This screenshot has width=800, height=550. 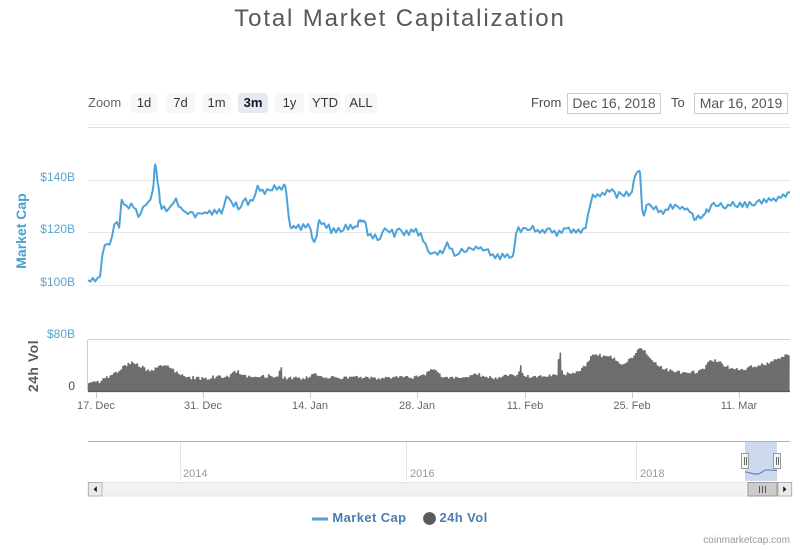 What do you see at coordinates (652, 474) in the screenshot?
I see `svg-text: 2018` at bounding box center [652, 474].